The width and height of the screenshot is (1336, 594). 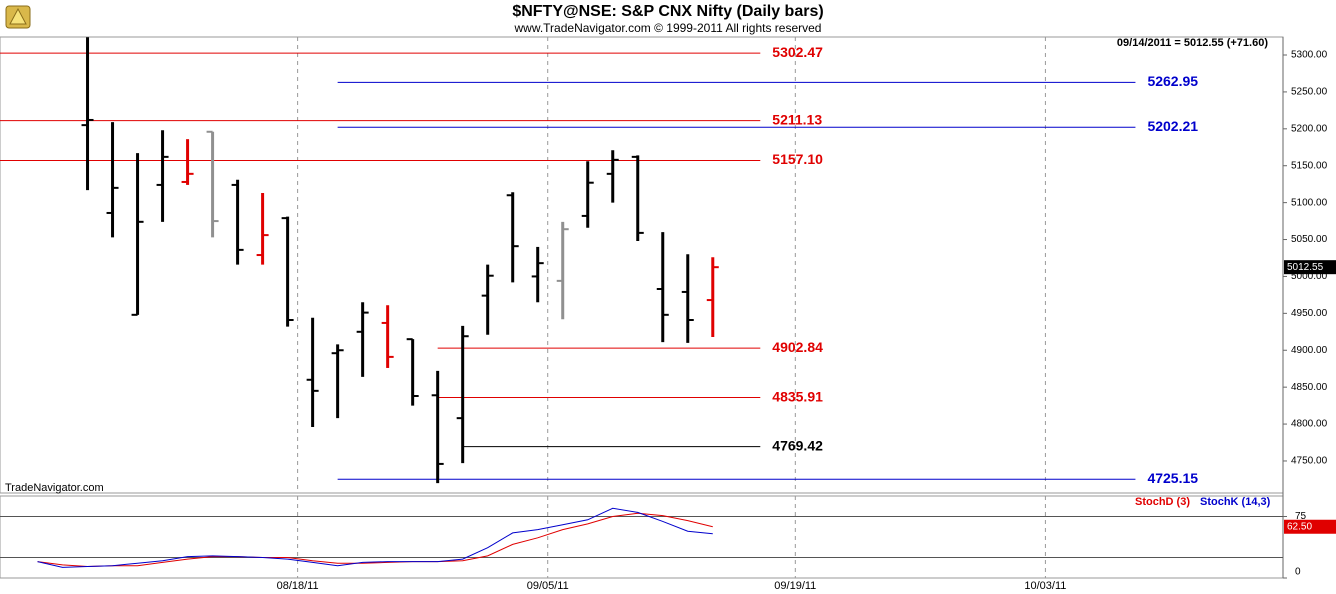 What do you see at coordinates (1299, 526) in the screenshot?
I see `last-value-label: 62.50` at bounding box center [1299, 526].